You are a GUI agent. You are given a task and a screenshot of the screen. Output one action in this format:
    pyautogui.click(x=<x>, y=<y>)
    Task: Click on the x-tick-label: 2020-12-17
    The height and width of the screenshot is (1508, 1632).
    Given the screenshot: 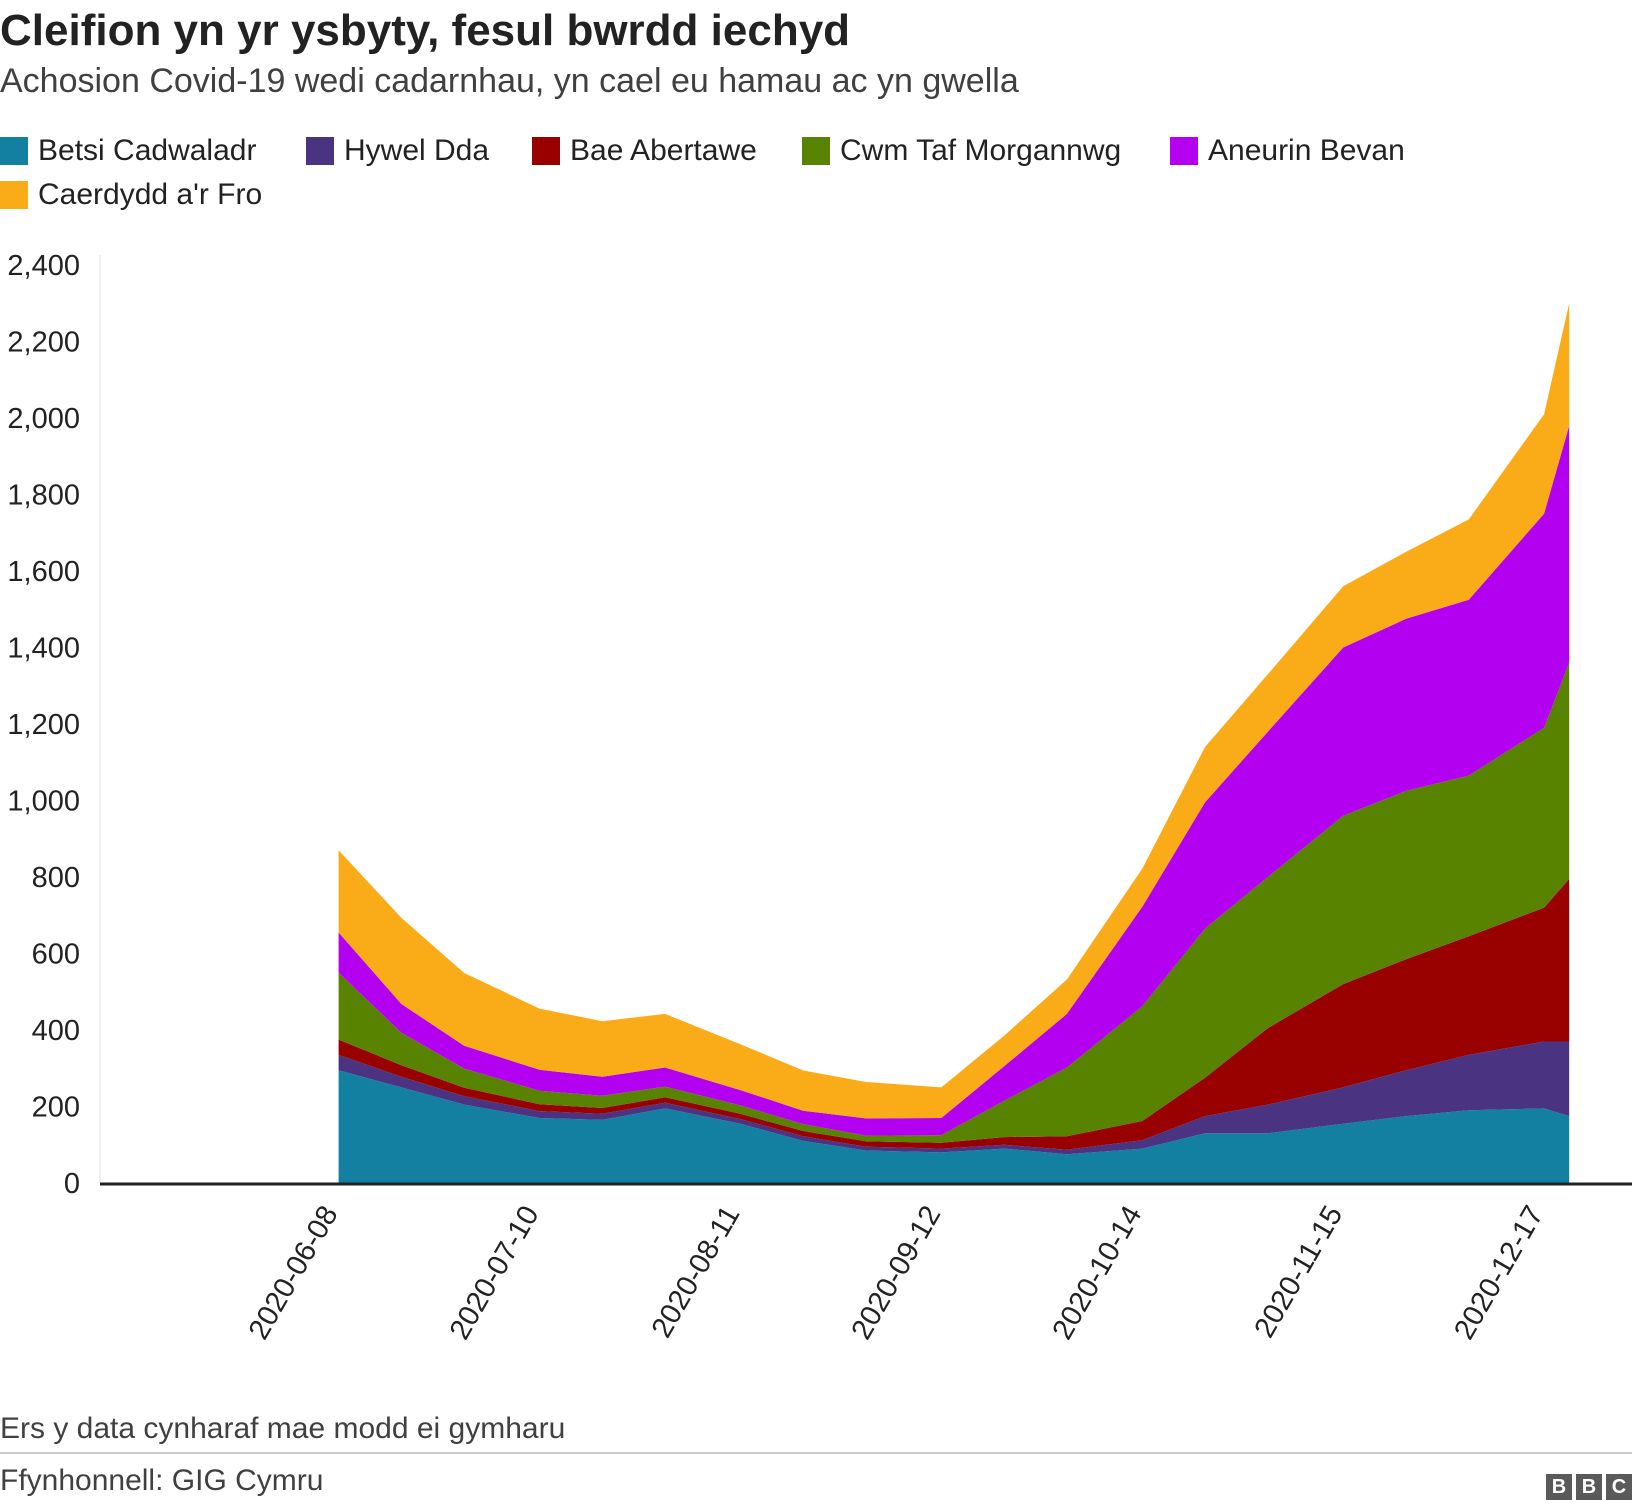 What is the action you would take?
    pyautogui.click(x=1499, y=1273)
    